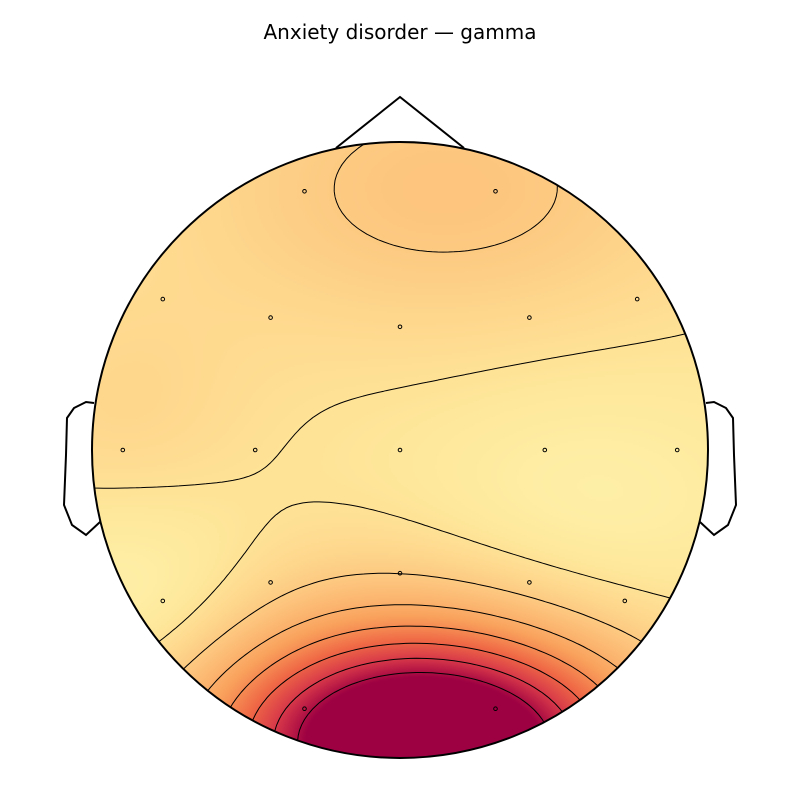 The image size is (800, 800). Describe the element at coordinates (81, 468) in the screenshot. I see `left-ear-outline` at that location.